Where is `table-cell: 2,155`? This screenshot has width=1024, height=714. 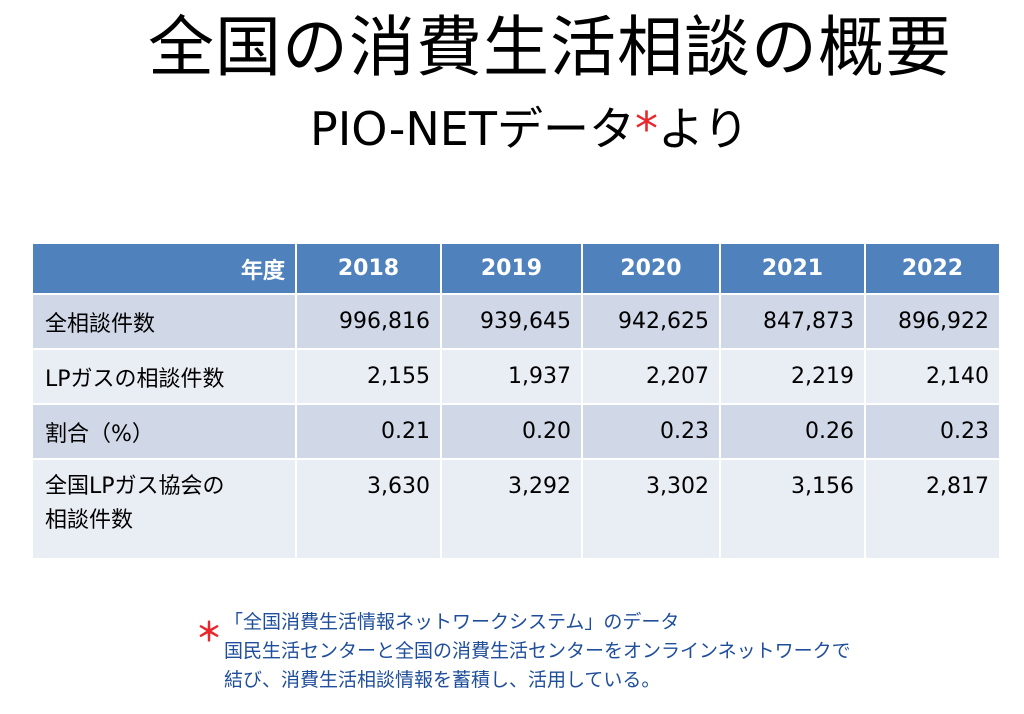 table-cell: 2,155 is located at coordinates (368, 376).